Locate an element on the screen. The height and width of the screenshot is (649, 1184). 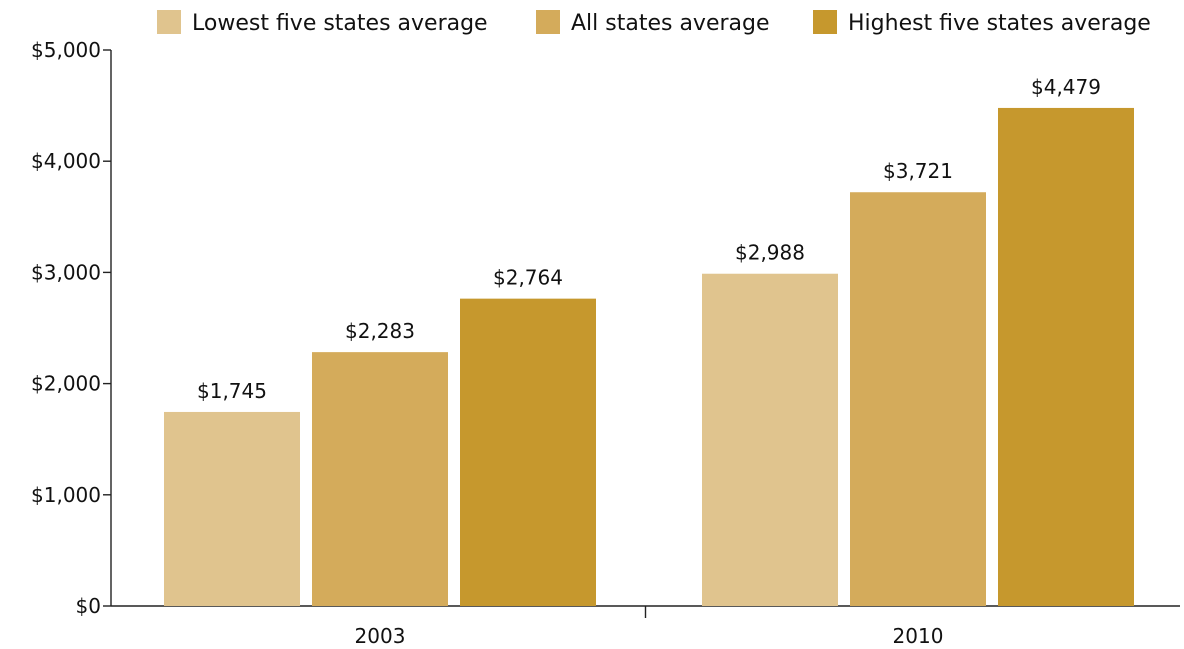
data-label: $2,988 is located at coordinates (770, 253).